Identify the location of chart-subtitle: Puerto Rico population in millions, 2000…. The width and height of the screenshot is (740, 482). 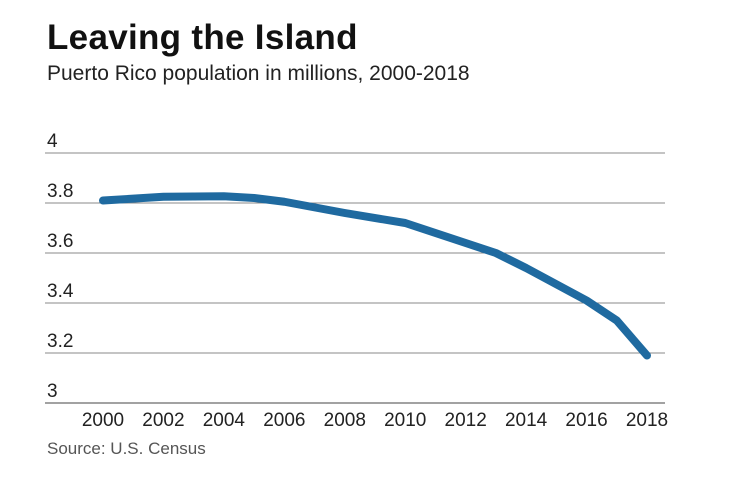
(258, 73).